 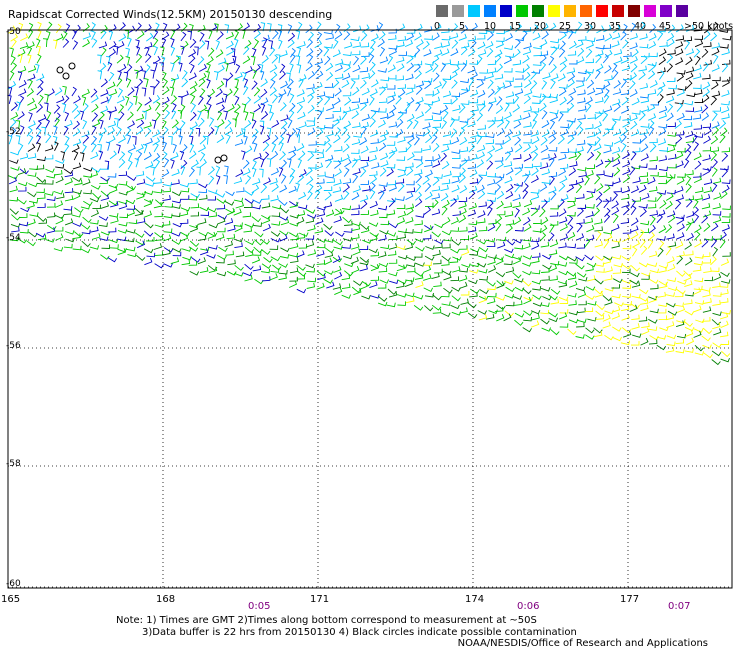 I want to click on colorbar-label: 30, so click(x=590, y=26).